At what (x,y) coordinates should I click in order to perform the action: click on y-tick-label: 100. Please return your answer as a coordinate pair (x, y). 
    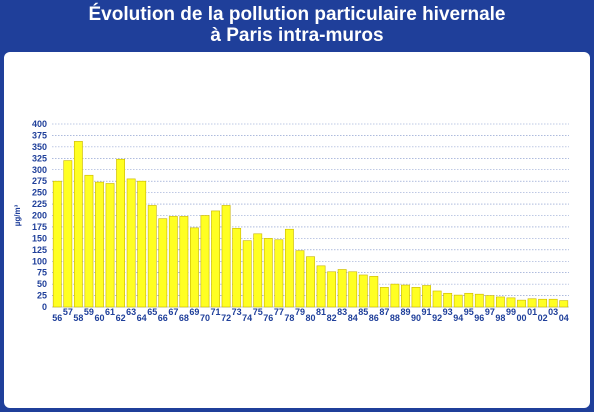
    Looking at the image, I should click on (39, 261).